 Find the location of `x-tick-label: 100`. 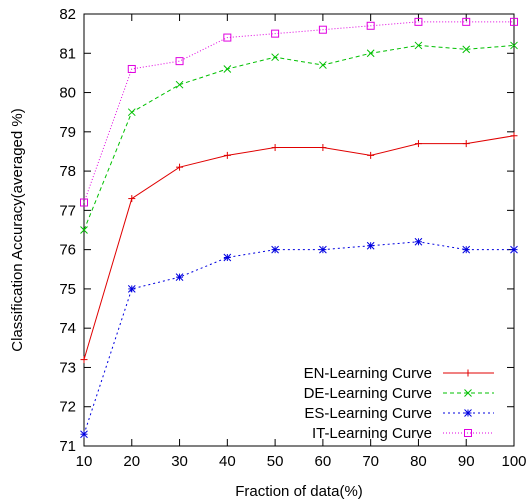

x-tick-label: 100 is located at coordinates (513, 461).